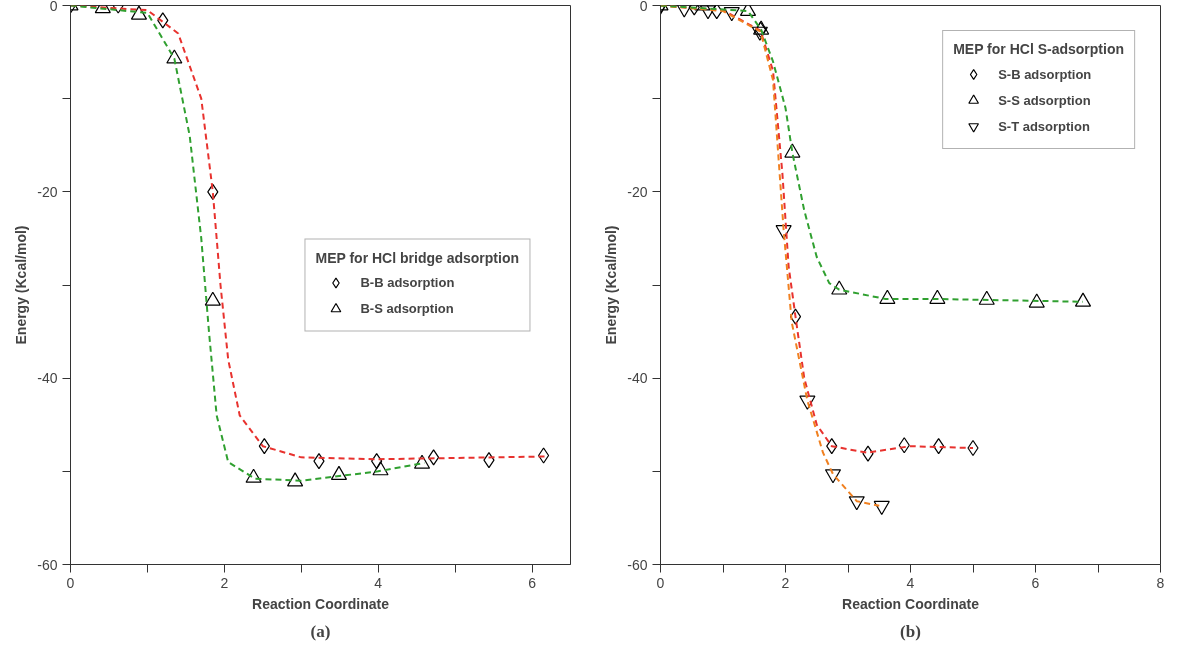 Image resolution: width=1180 pixels, height=650 pixels. Describe the element at coordinates (417, 257) in the screenshot. I see `legend-title: MEP for HCl bridge adsorption` at that location.